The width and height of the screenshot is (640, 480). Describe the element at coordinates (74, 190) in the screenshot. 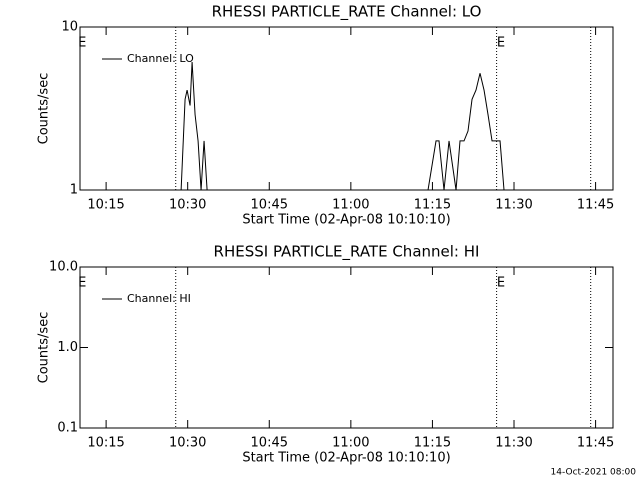

I see `y-tick-label: 1` at that location.